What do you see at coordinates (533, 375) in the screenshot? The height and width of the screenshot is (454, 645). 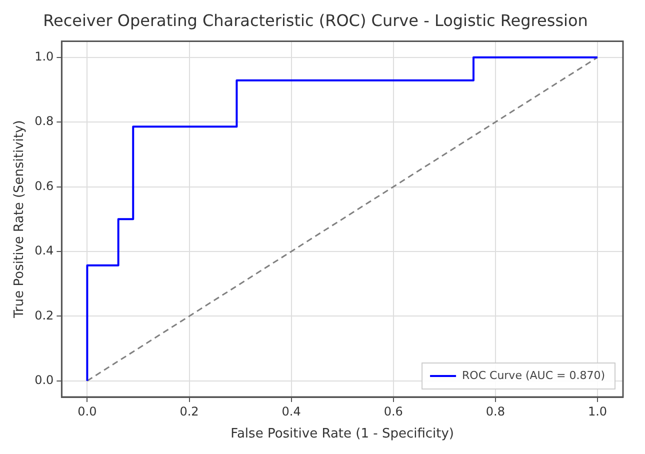 I see `legend-label: ROC Curve (AUC = 0.870)` at bounding box center [533, 375].